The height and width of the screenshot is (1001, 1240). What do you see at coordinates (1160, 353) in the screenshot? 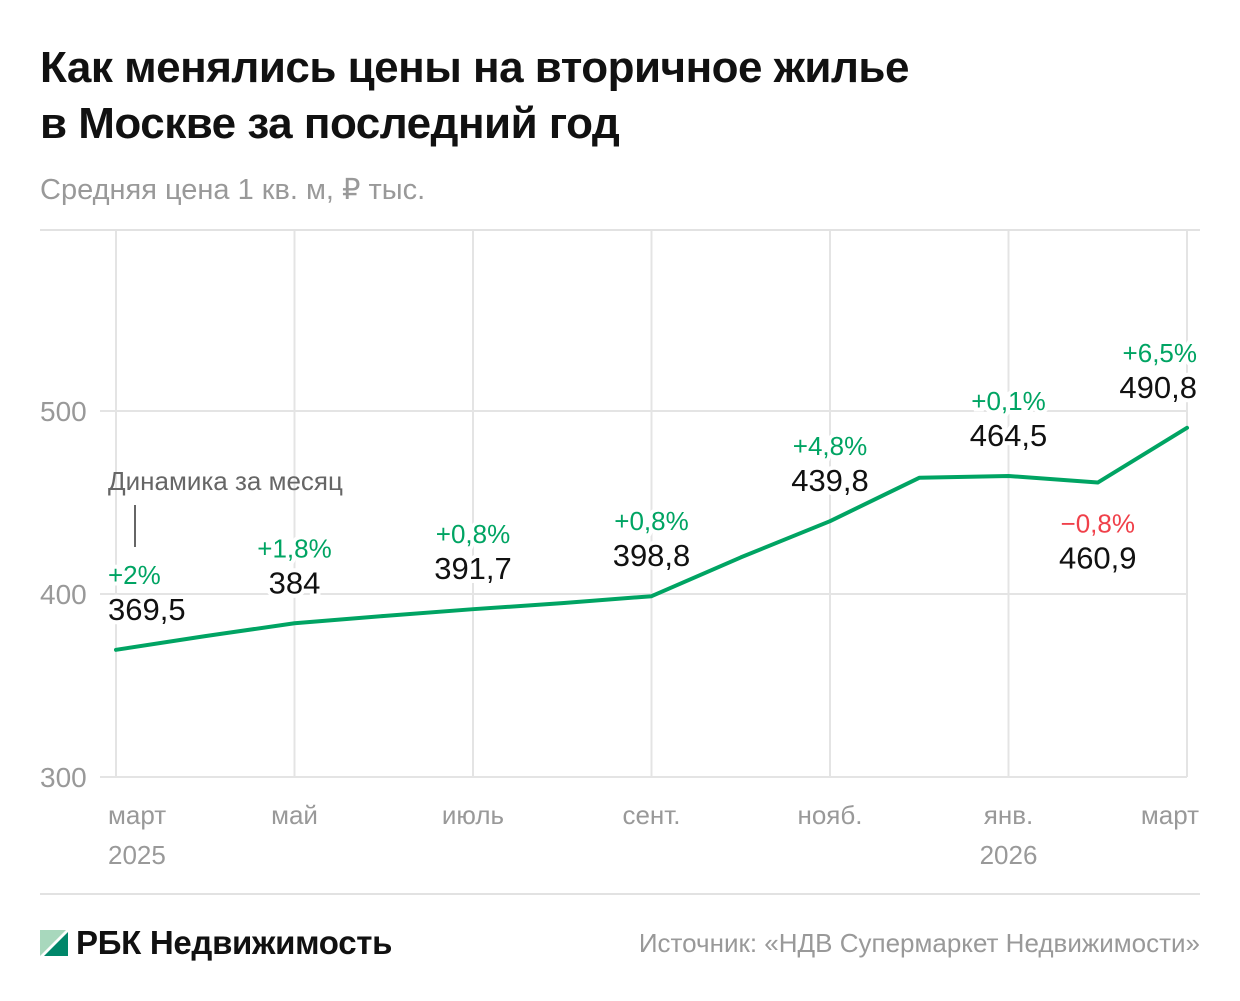
I see `data-label-change: +6,5%` at bounding box center [1160, 353].